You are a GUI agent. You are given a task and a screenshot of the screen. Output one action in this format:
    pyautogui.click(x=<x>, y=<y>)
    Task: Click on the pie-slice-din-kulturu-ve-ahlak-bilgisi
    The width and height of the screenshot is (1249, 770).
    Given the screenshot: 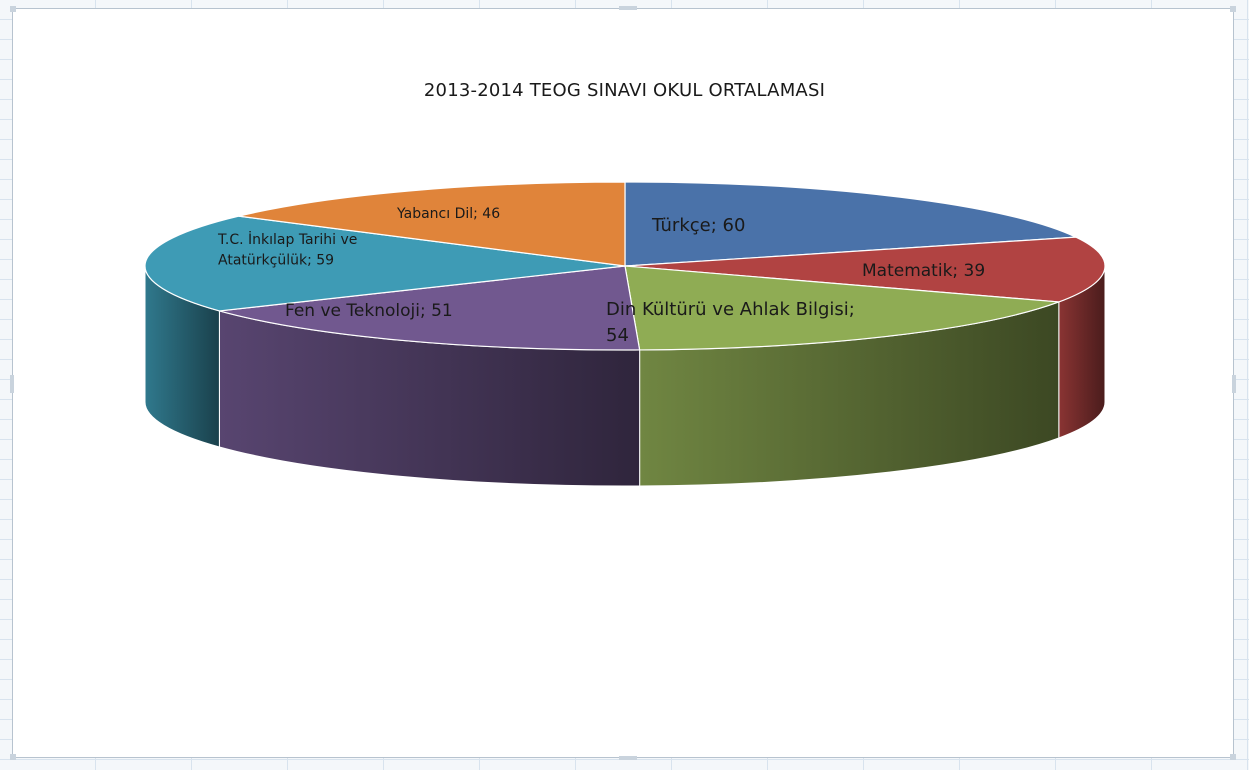 What is the action you would take?
    pyautogui.click(x=842, y=308)
    